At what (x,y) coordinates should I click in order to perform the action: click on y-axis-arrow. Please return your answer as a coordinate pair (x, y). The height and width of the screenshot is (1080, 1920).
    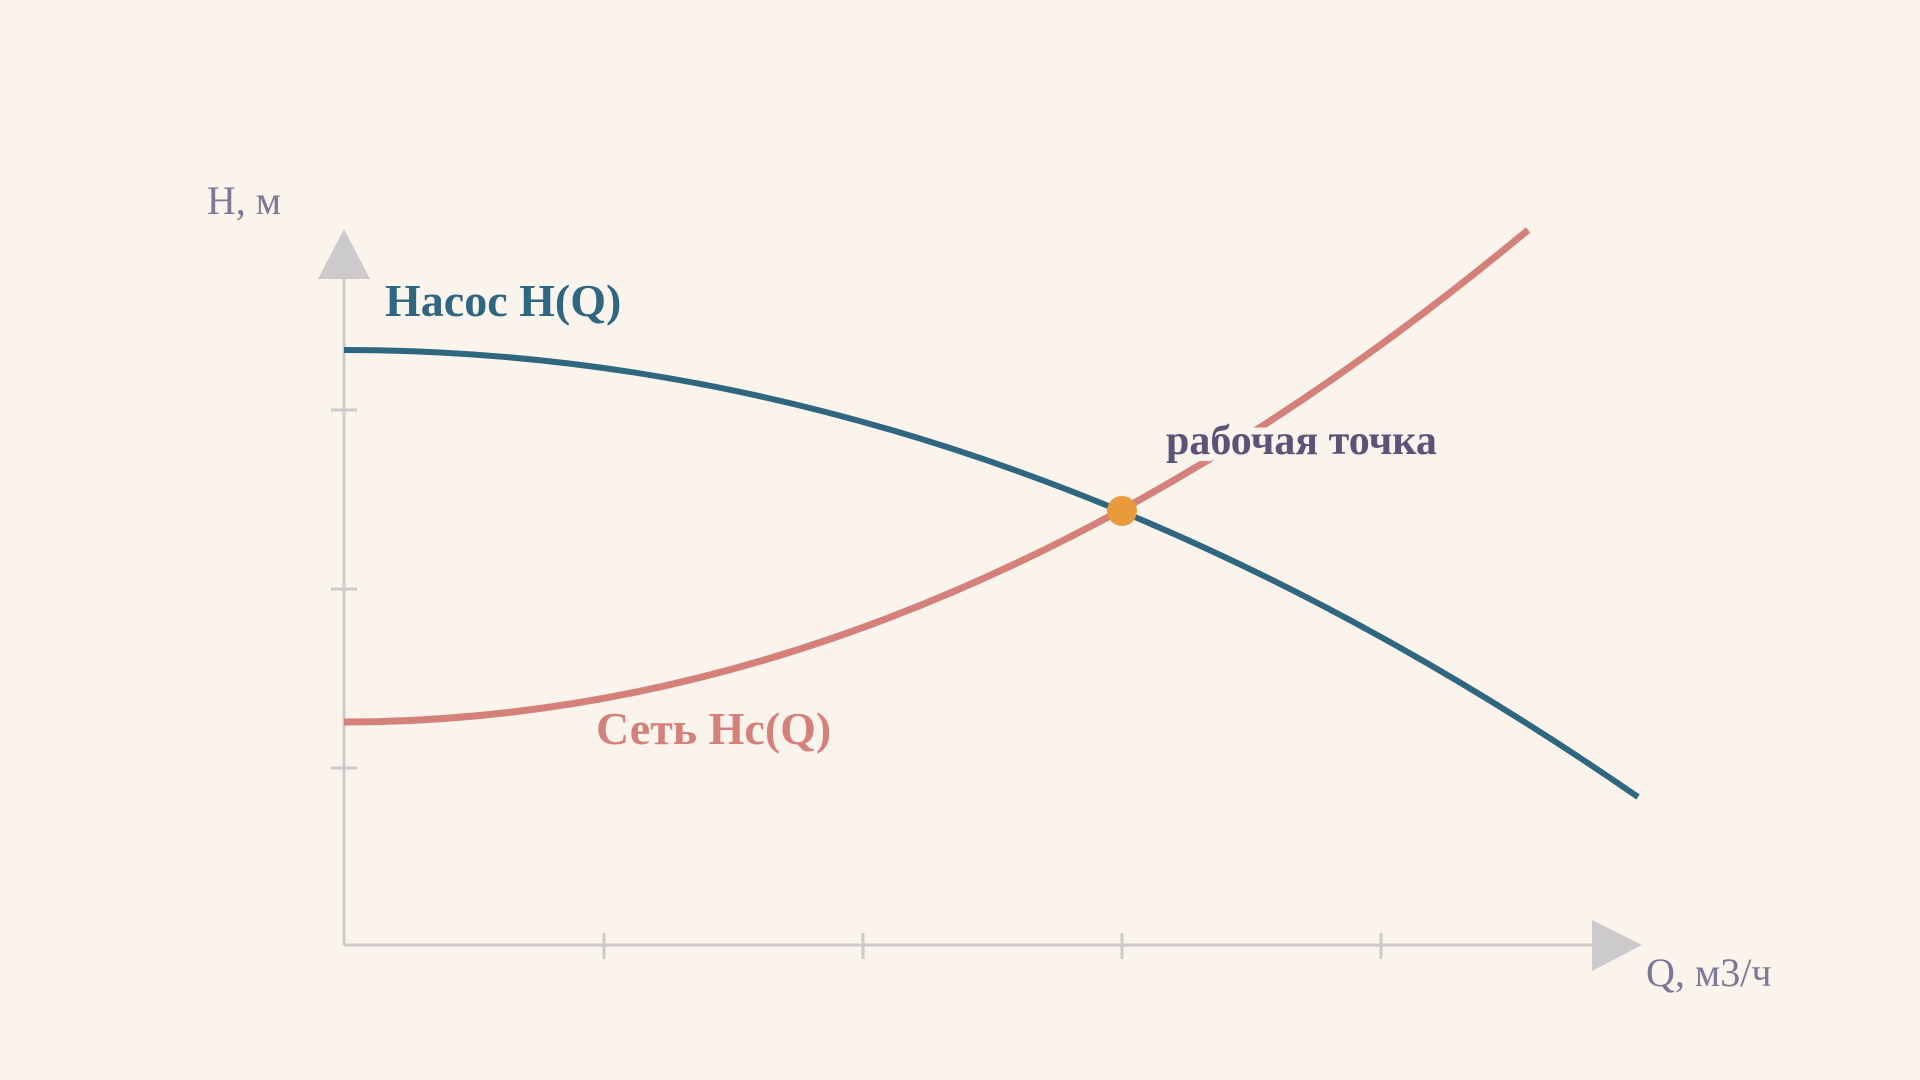
    Looking at the image, I should click on (344, 254).